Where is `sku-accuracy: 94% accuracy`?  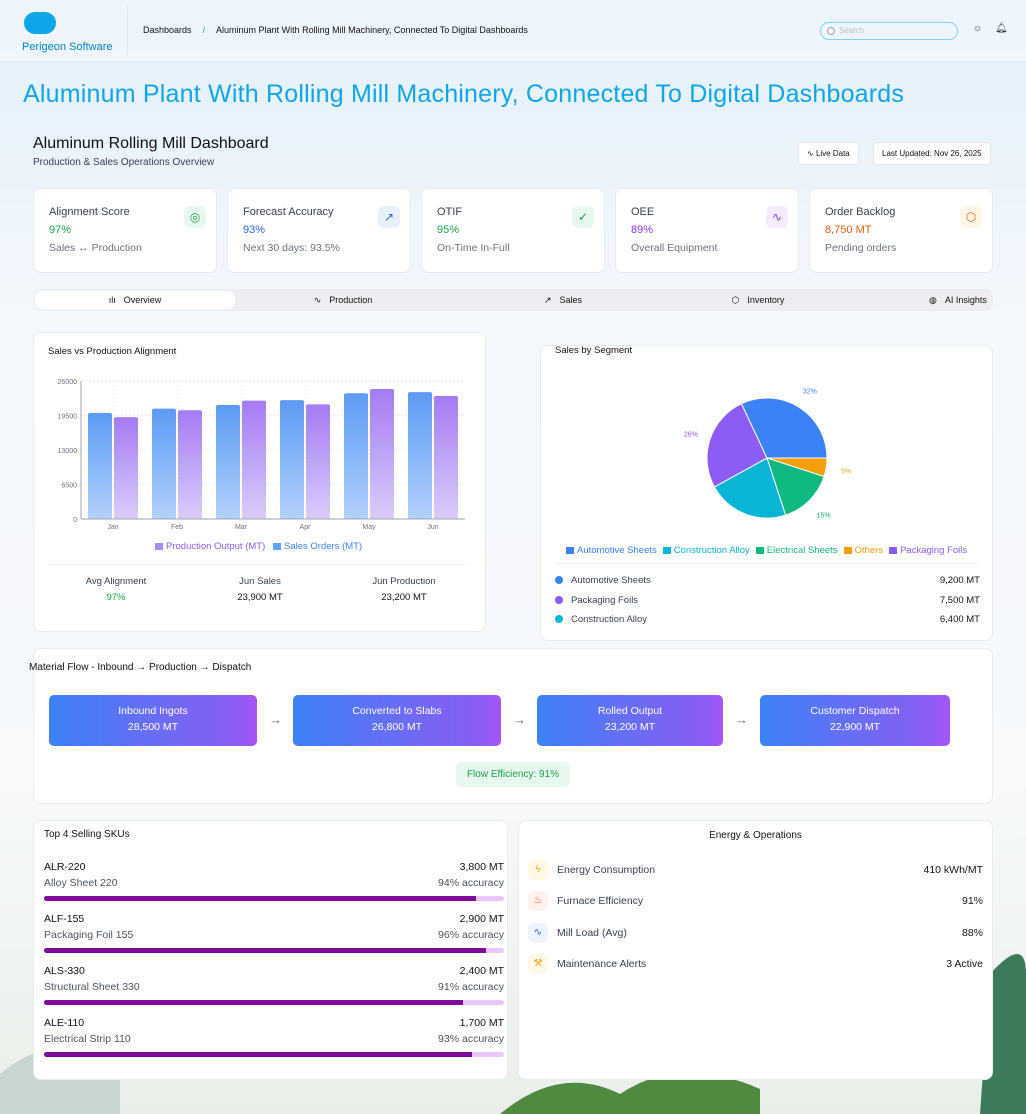 sku-accuracy: 94% accuracy is located at coordinates (471, 883).